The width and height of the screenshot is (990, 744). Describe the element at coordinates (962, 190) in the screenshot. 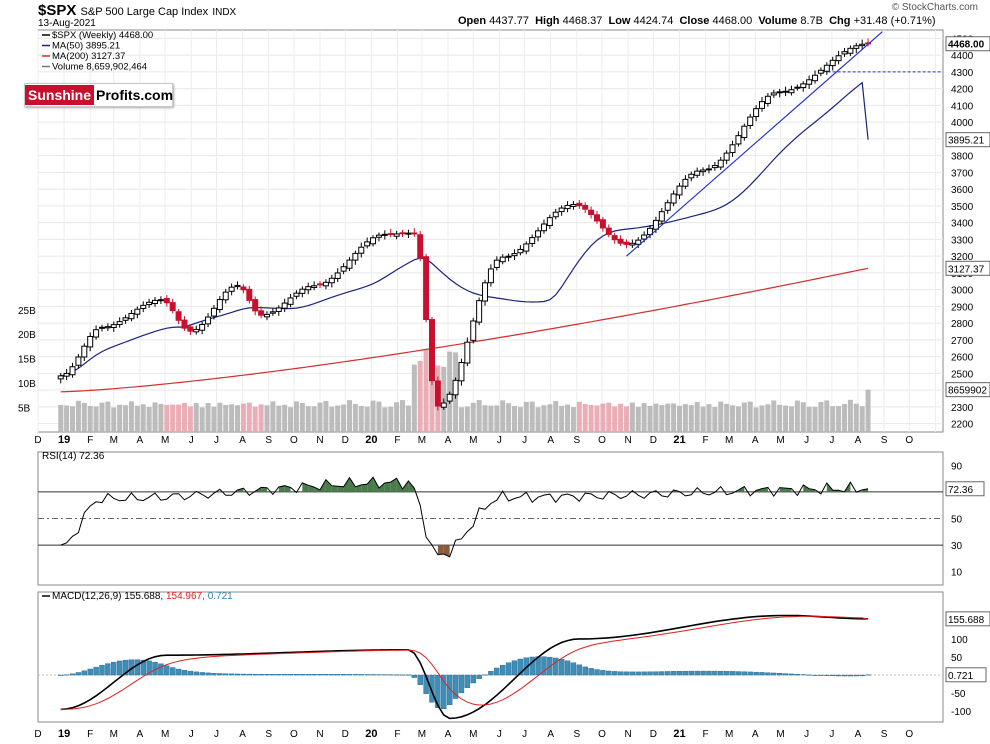

I see `price-tick-label: 3600` at that location.